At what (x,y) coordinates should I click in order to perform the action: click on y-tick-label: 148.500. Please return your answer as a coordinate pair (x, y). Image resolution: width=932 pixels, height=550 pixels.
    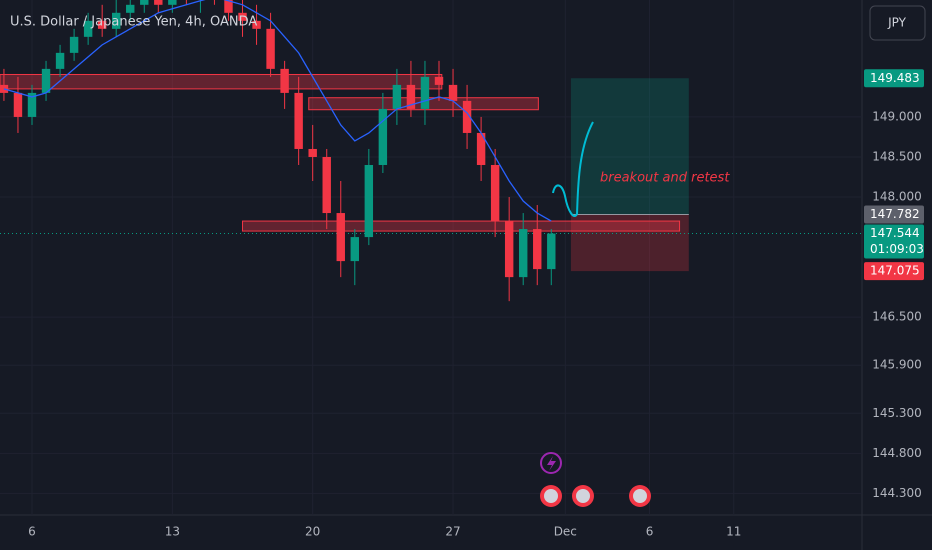
    Looking at the image, I should click on (897, 156).